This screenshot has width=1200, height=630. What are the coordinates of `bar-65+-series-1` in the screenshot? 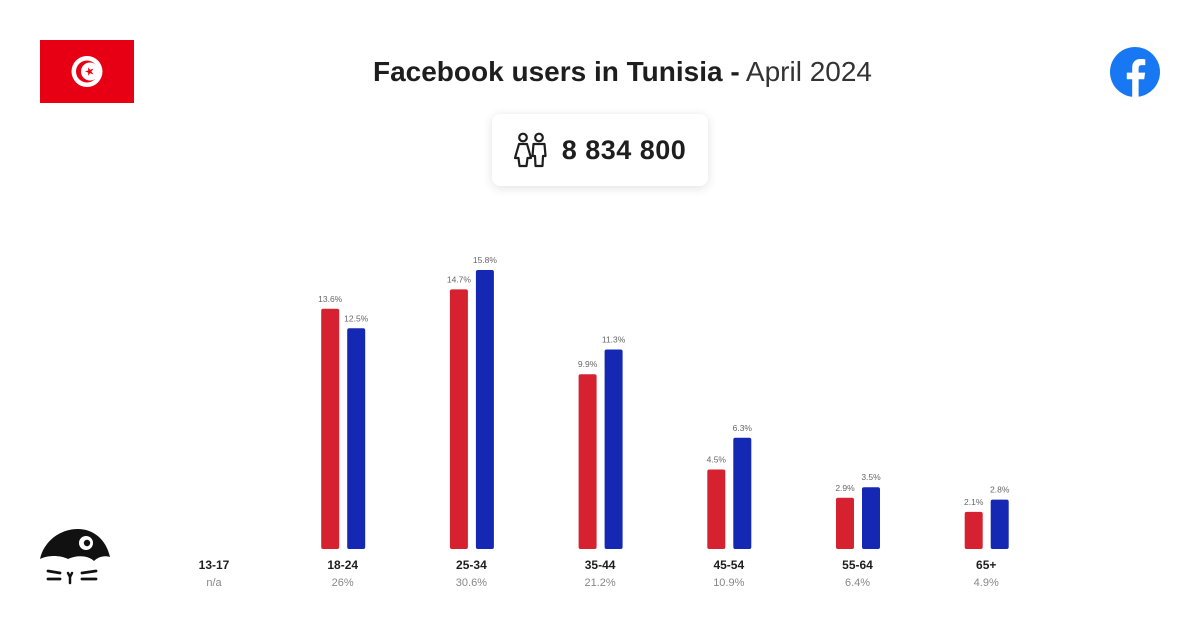 It's located at (999, 524).